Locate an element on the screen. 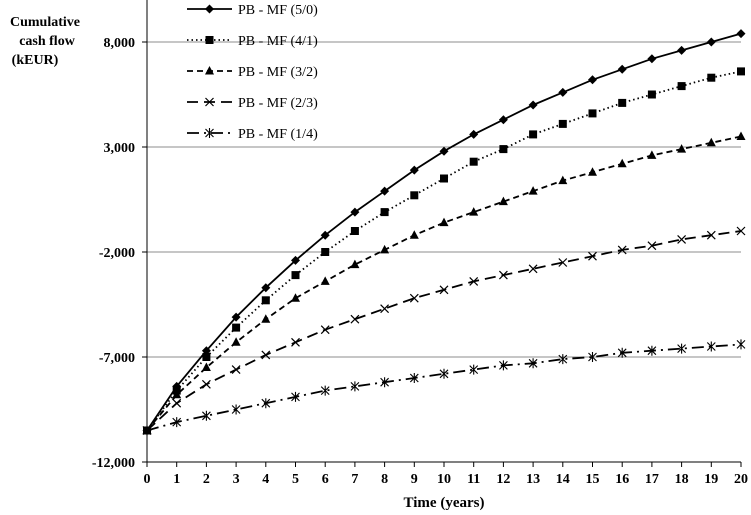 Image resolution: width=751 pixels, height=515 pixels. y-axis-title-line-2: cash flow is located at coordinates (47, 41).